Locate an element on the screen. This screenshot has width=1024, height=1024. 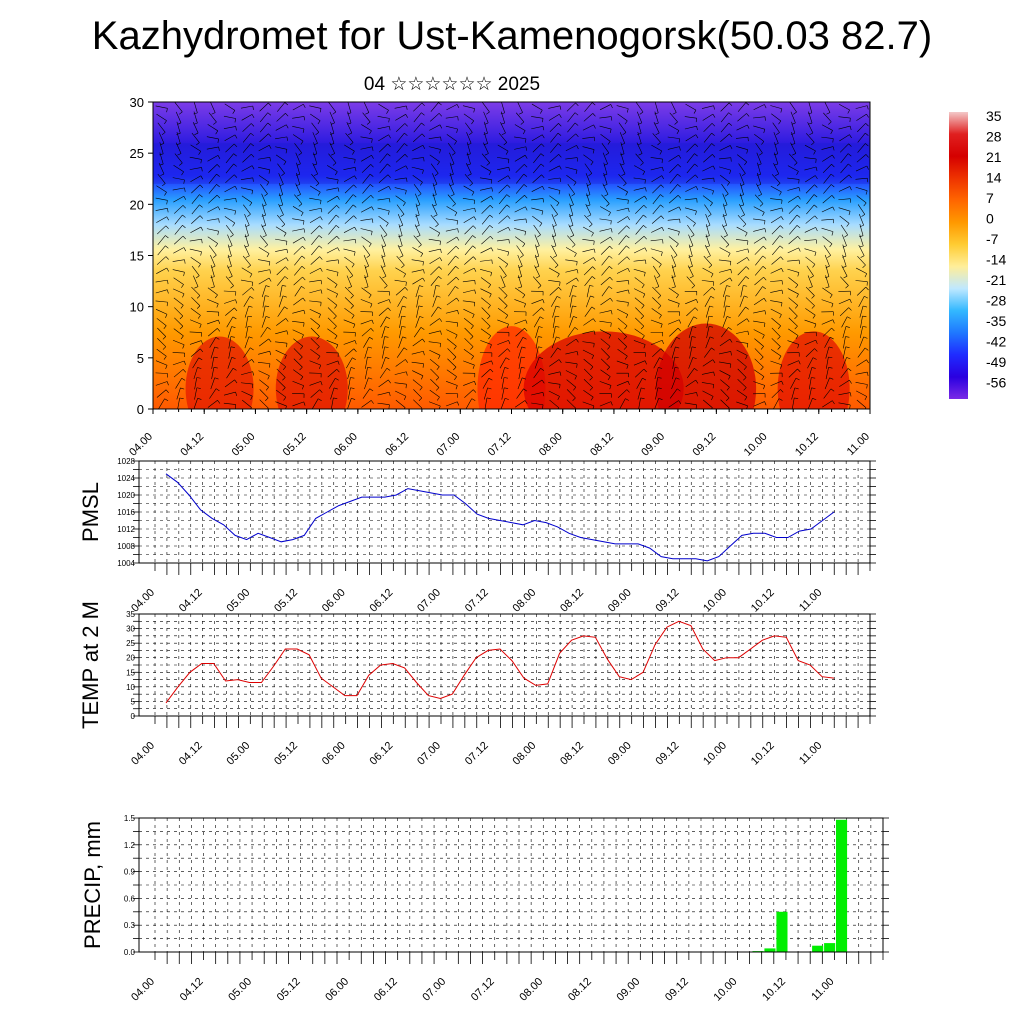
x-tick-label: 05.12 is located at coordinates (286, 754).